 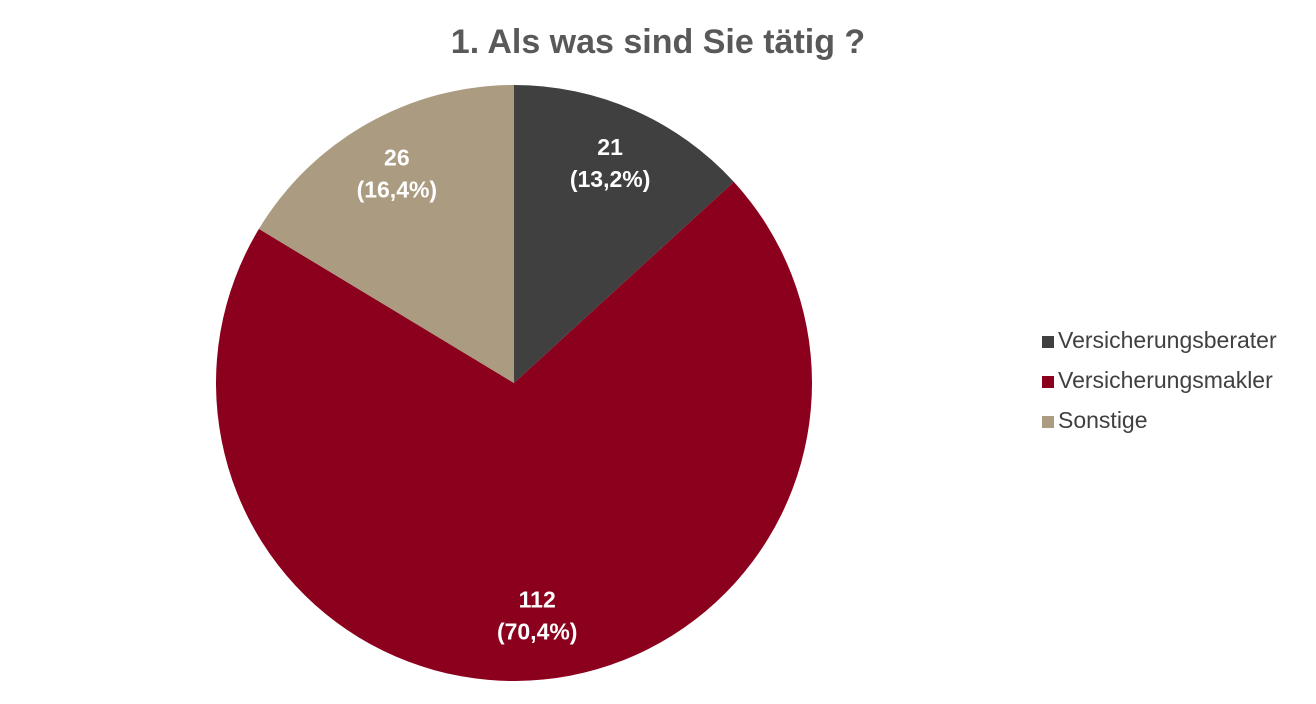 What do you see at coordinates (1103, 420) in the screenshot?
I see `legend-label: Sonstige` at bounding box center [1103, 420].